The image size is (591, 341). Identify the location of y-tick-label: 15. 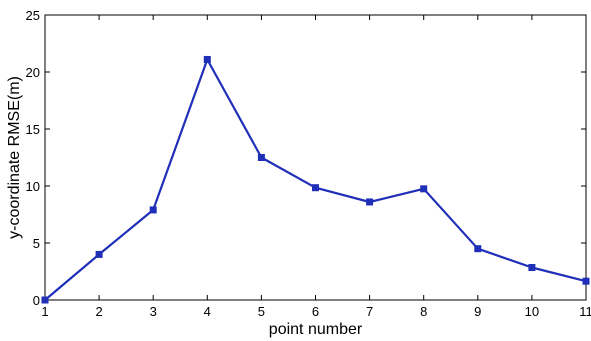
(33, 129).